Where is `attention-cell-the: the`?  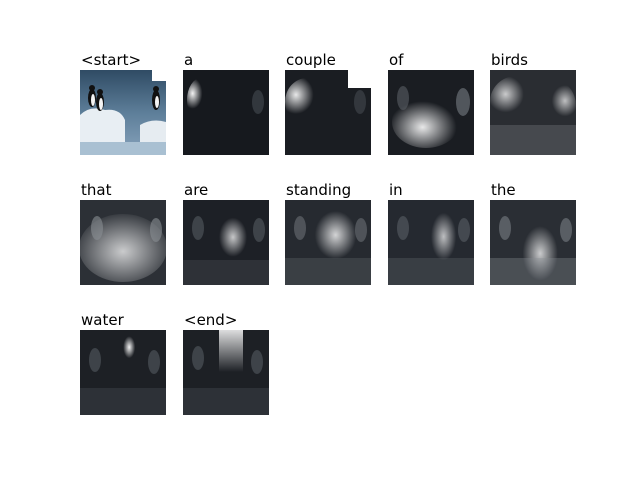
attention-cell-the: the is located at coordinates (533, 232).